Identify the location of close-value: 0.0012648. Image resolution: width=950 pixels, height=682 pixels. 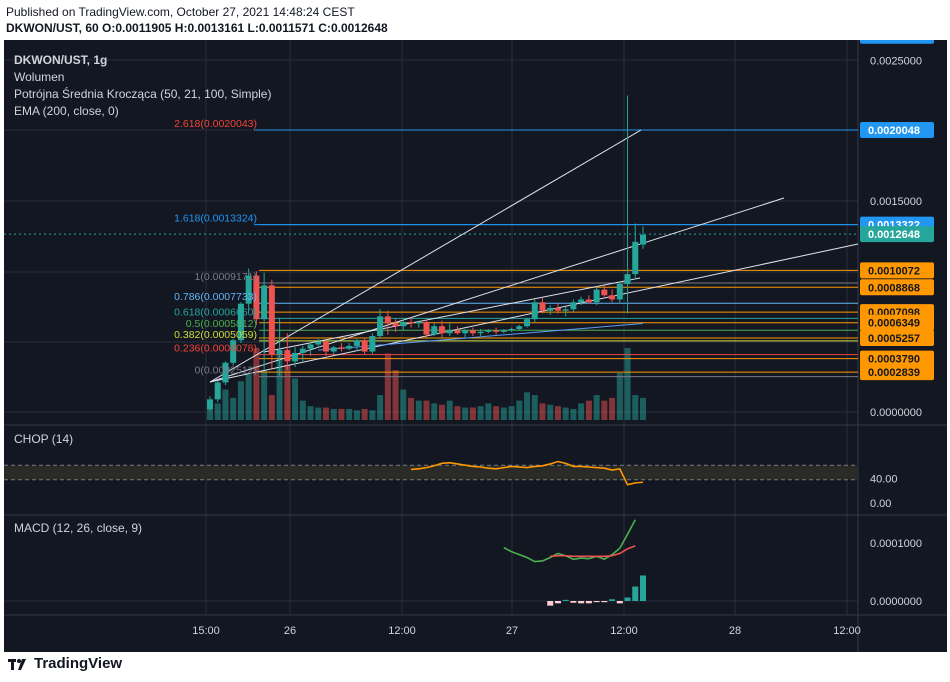
(359, 28).